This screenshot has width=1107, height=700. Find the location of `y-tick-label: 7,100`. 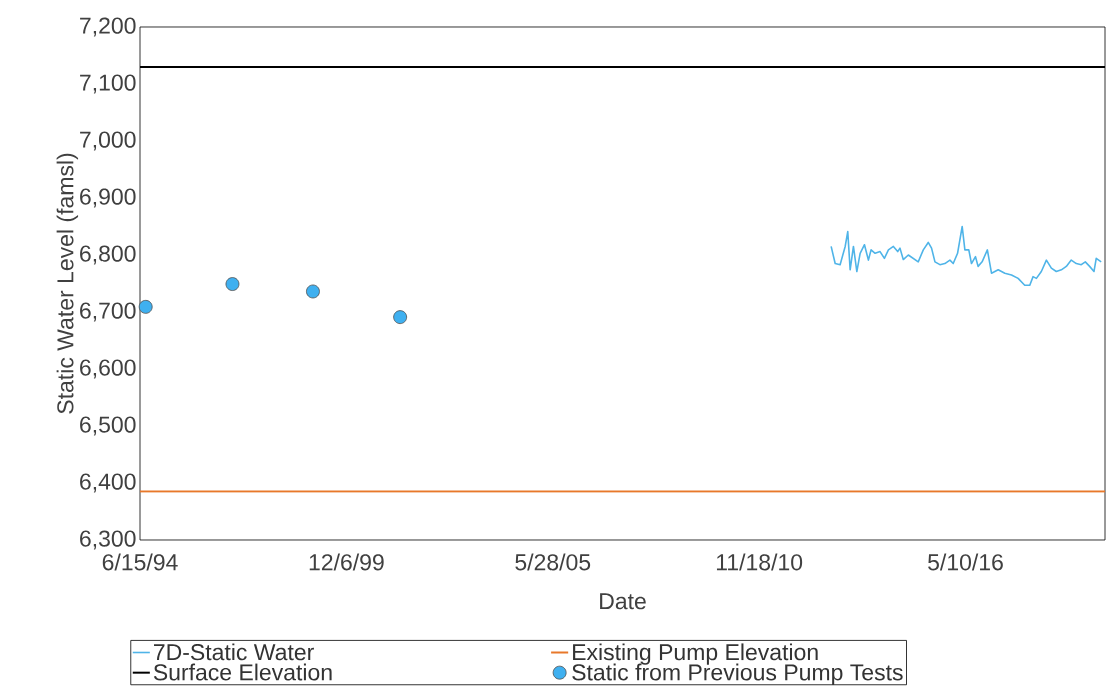

y-tick-label: 7,100 is located at coordinates (108, 84).